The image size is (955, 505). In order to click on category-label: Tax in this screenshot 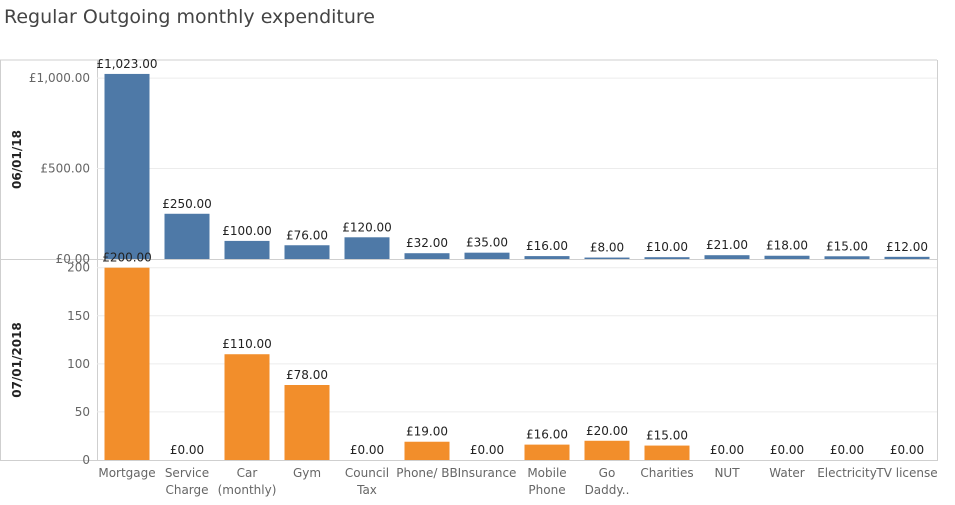, I will do `click(366, 490)`.